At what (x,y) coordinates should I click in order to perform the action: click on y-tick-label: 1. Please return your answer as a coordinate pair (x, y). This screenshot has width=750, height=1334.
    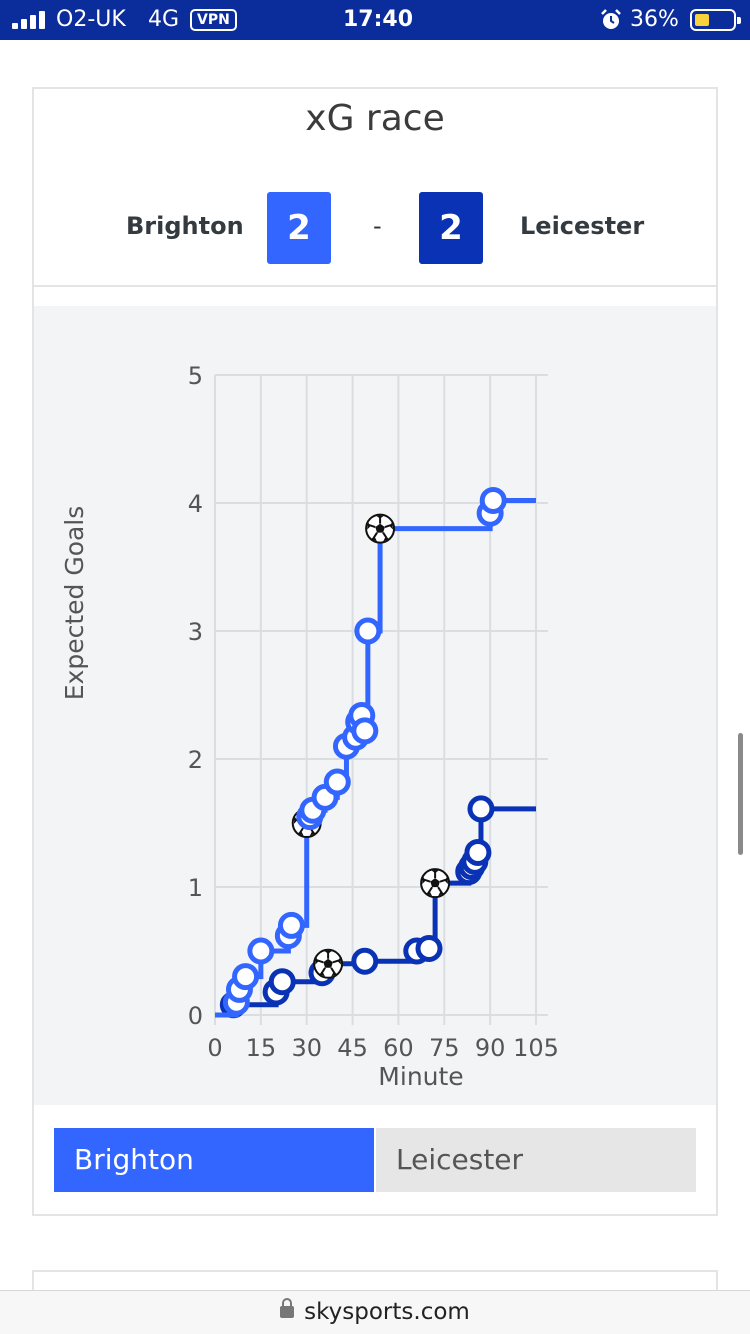
    Looking at the image, I should click on (195, 888).